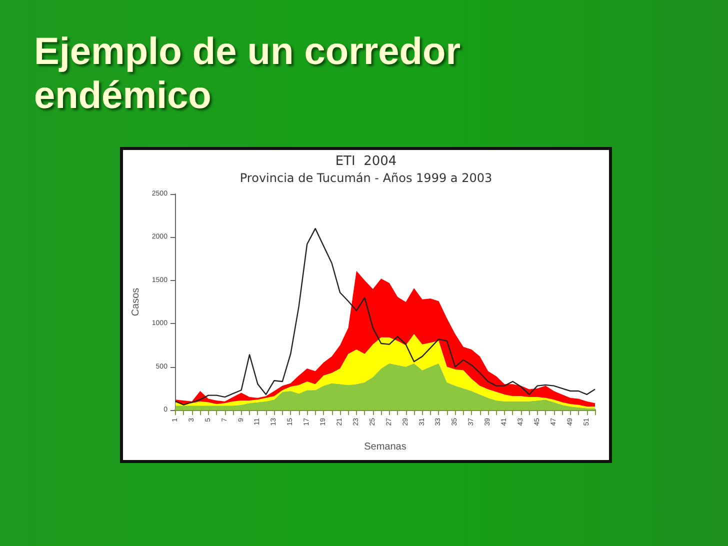  Describe the element at coordinates (248, 74) in the screenshot. I see `text: Ejemplo de un corredor endémico` at that location.